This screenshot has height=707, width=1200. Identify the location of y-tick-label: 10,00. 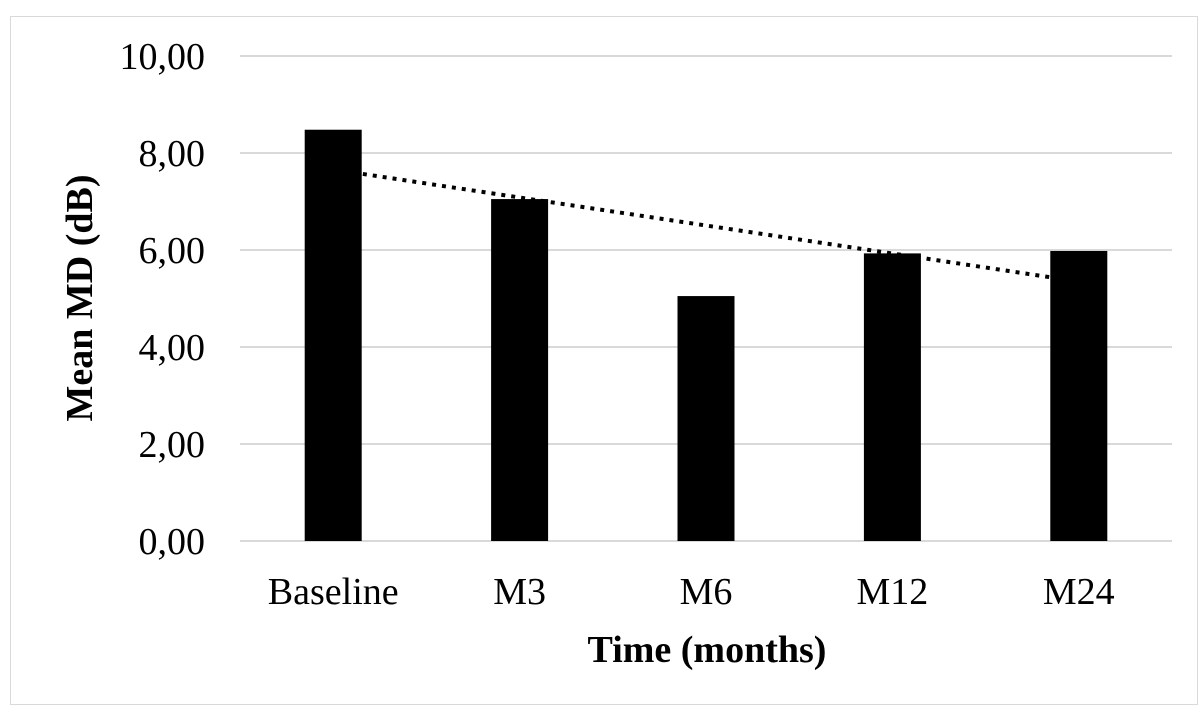
(163, 57).